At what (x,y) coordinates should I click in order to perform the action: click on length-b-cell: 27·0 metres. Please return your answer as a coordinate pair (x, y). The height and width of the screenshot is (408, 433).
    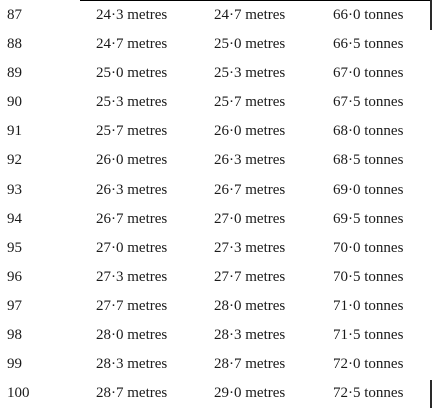
    Looking at the image, I should click on (250, 218).